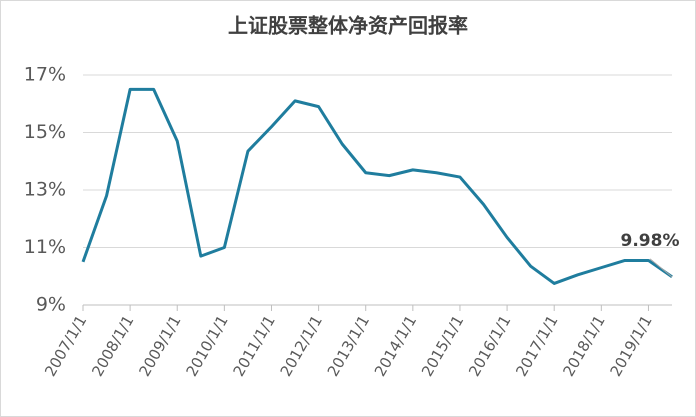 The image size is (696, 417). What do you see at coordinates (45, 247) in the screenshot?
I see `y-tick-label: 11%` at bounding box center [45, 247].